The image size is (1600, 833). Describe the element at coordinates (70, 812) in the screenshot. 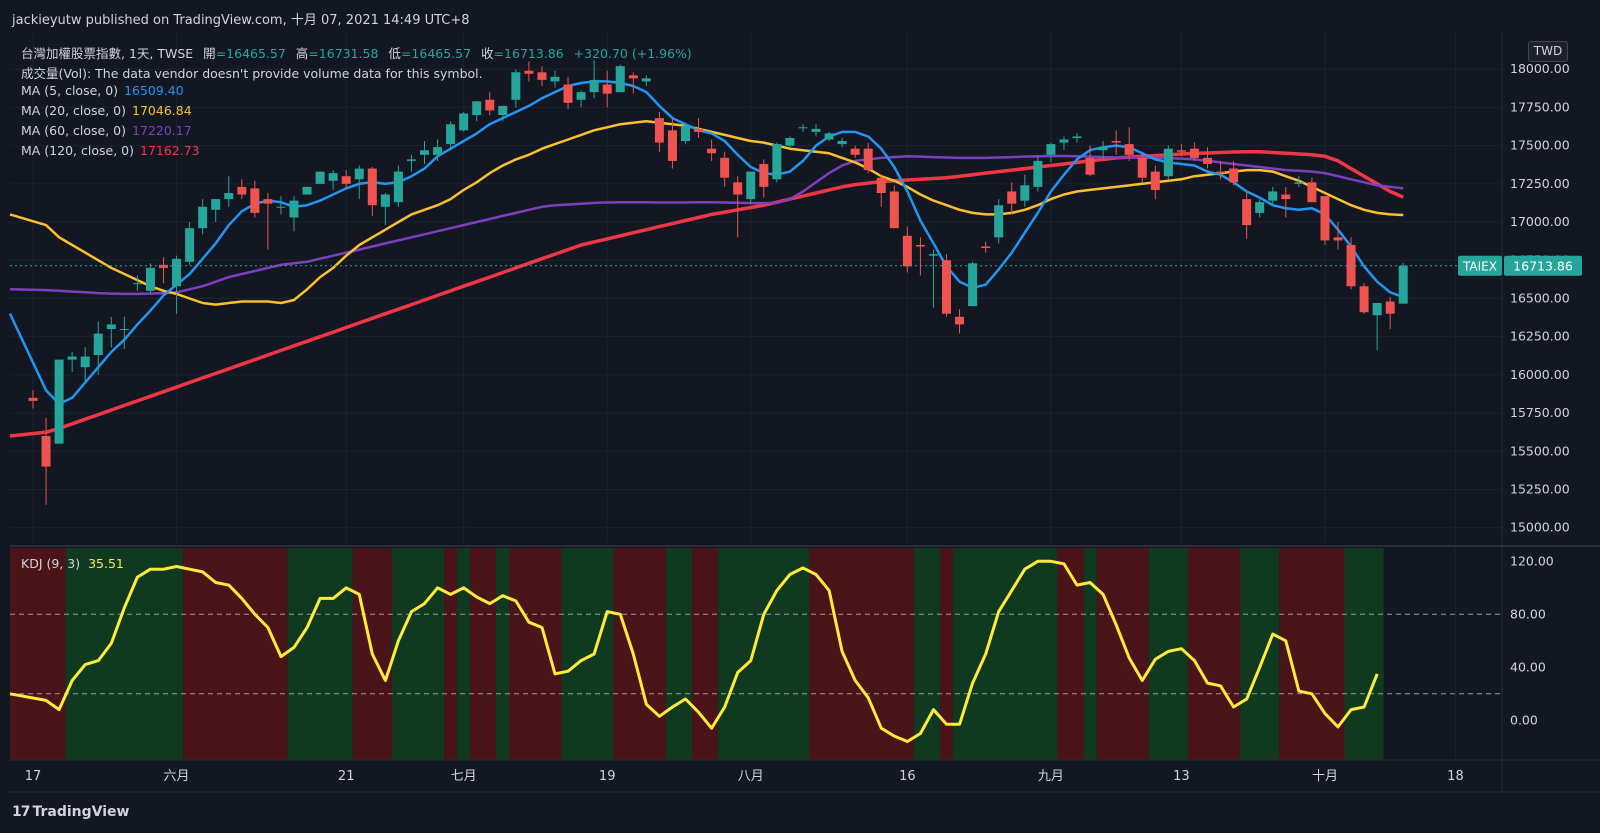

I see `tradingview-logo: 17 TradingView` at that location.